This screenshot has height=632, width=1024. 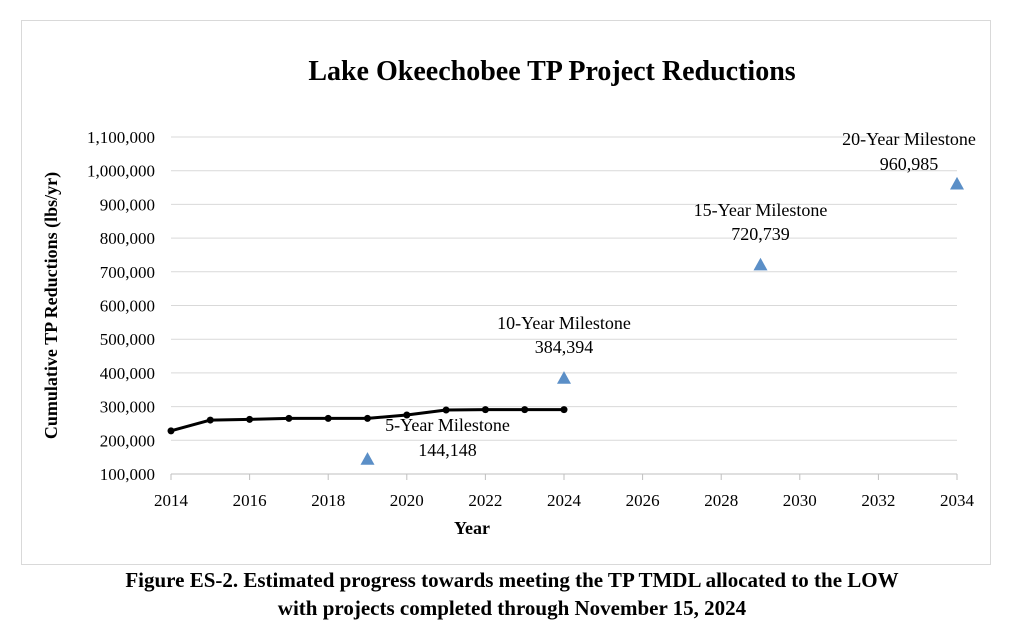 I want to click on y-tick-label: 800,000, so click(x=127, y=238).